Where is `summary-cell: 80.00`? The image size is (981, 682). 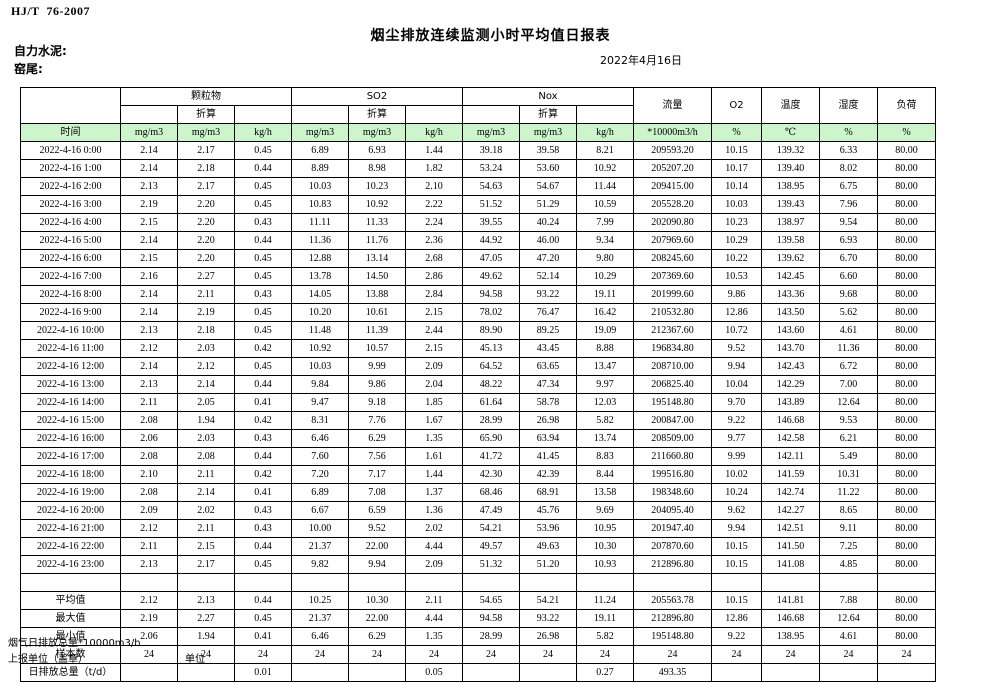 summary-cell: 80.00 is located at coordinates (906, 600).